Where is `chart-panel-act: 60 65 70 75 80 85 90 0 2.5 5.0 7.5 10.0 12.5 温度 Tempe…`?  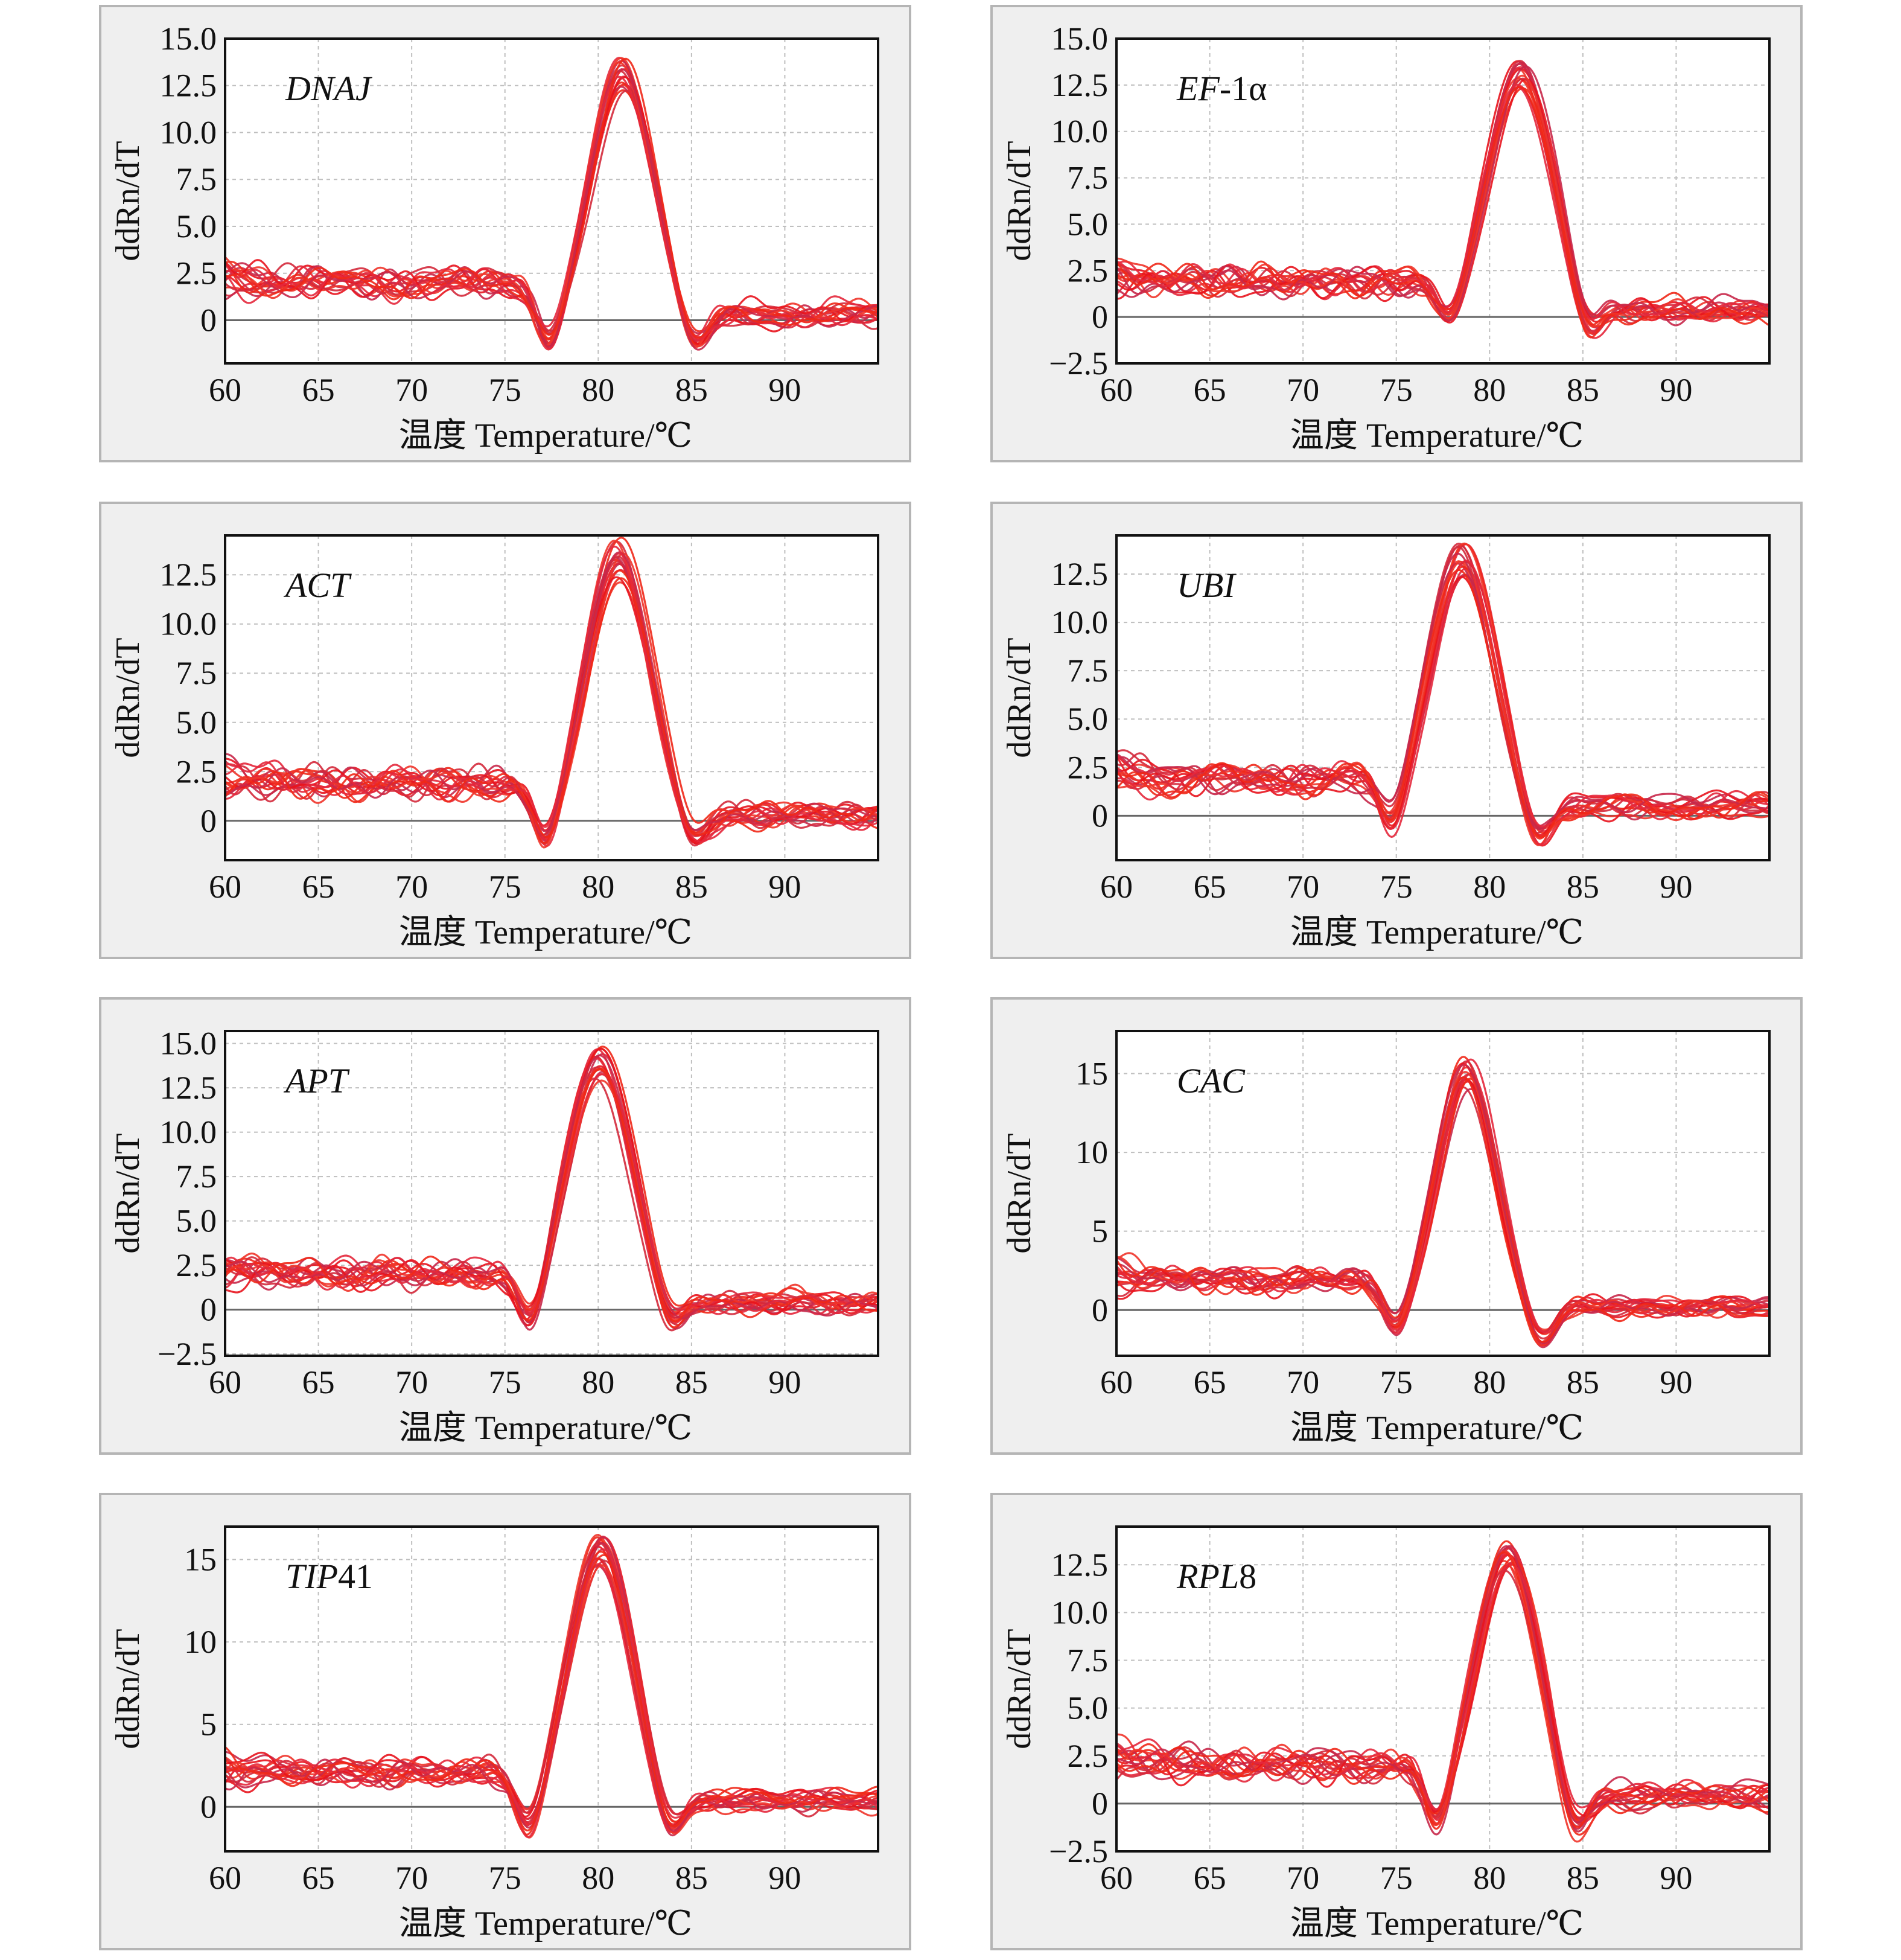
chart-panel-act: 60 65 70 75 80 85 90 0 2.5 5.0 7.5 10.0 12.5 温度 Tempe… is located at coordinates (505, 730).